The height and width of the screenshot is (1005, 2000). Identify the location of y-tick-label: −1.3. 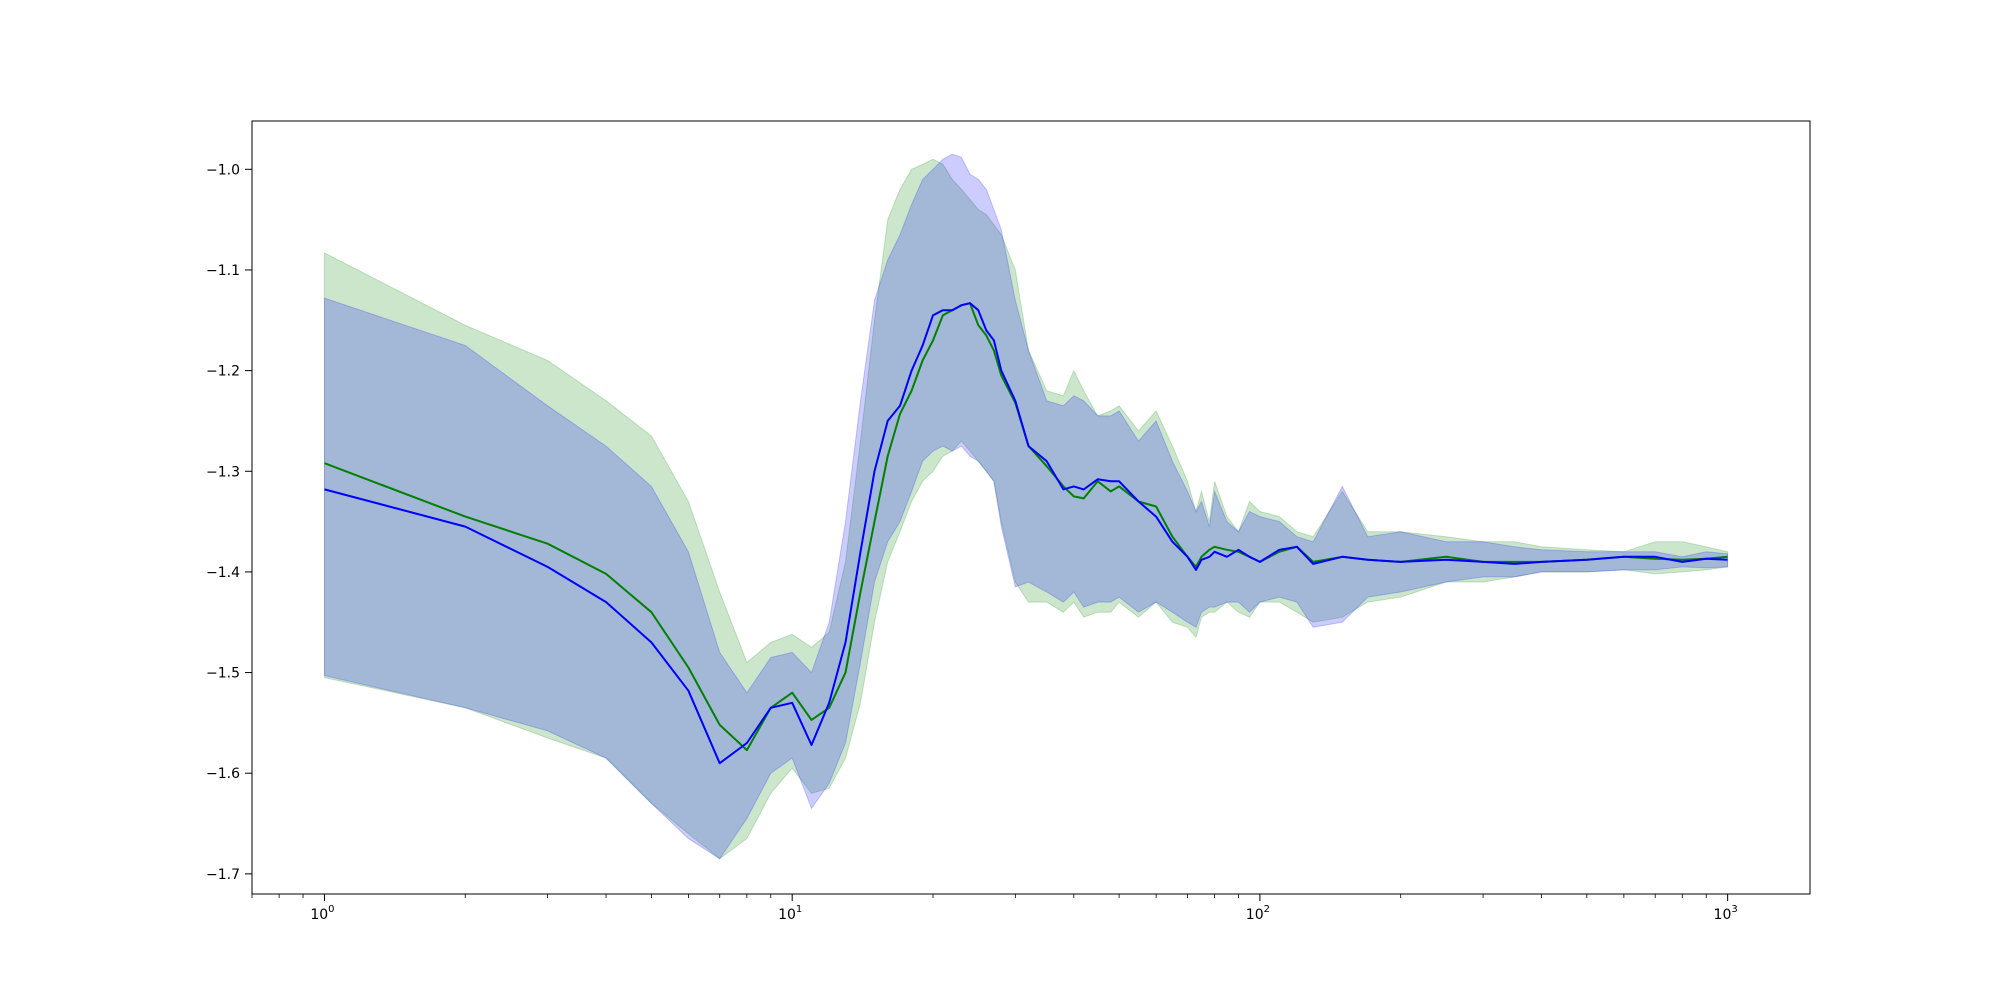
(223, 472).